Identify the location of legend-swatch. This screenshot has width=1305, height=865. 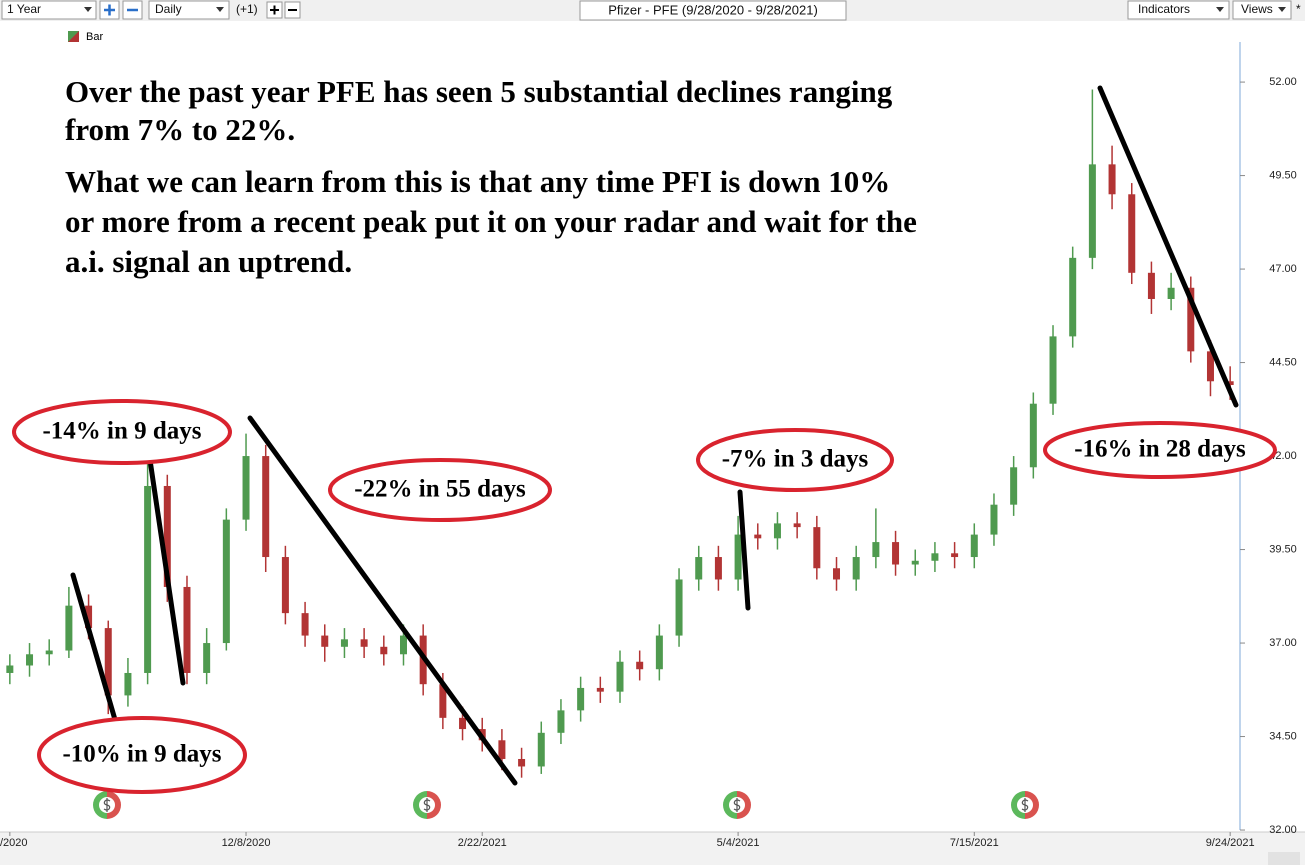
(73, 36).